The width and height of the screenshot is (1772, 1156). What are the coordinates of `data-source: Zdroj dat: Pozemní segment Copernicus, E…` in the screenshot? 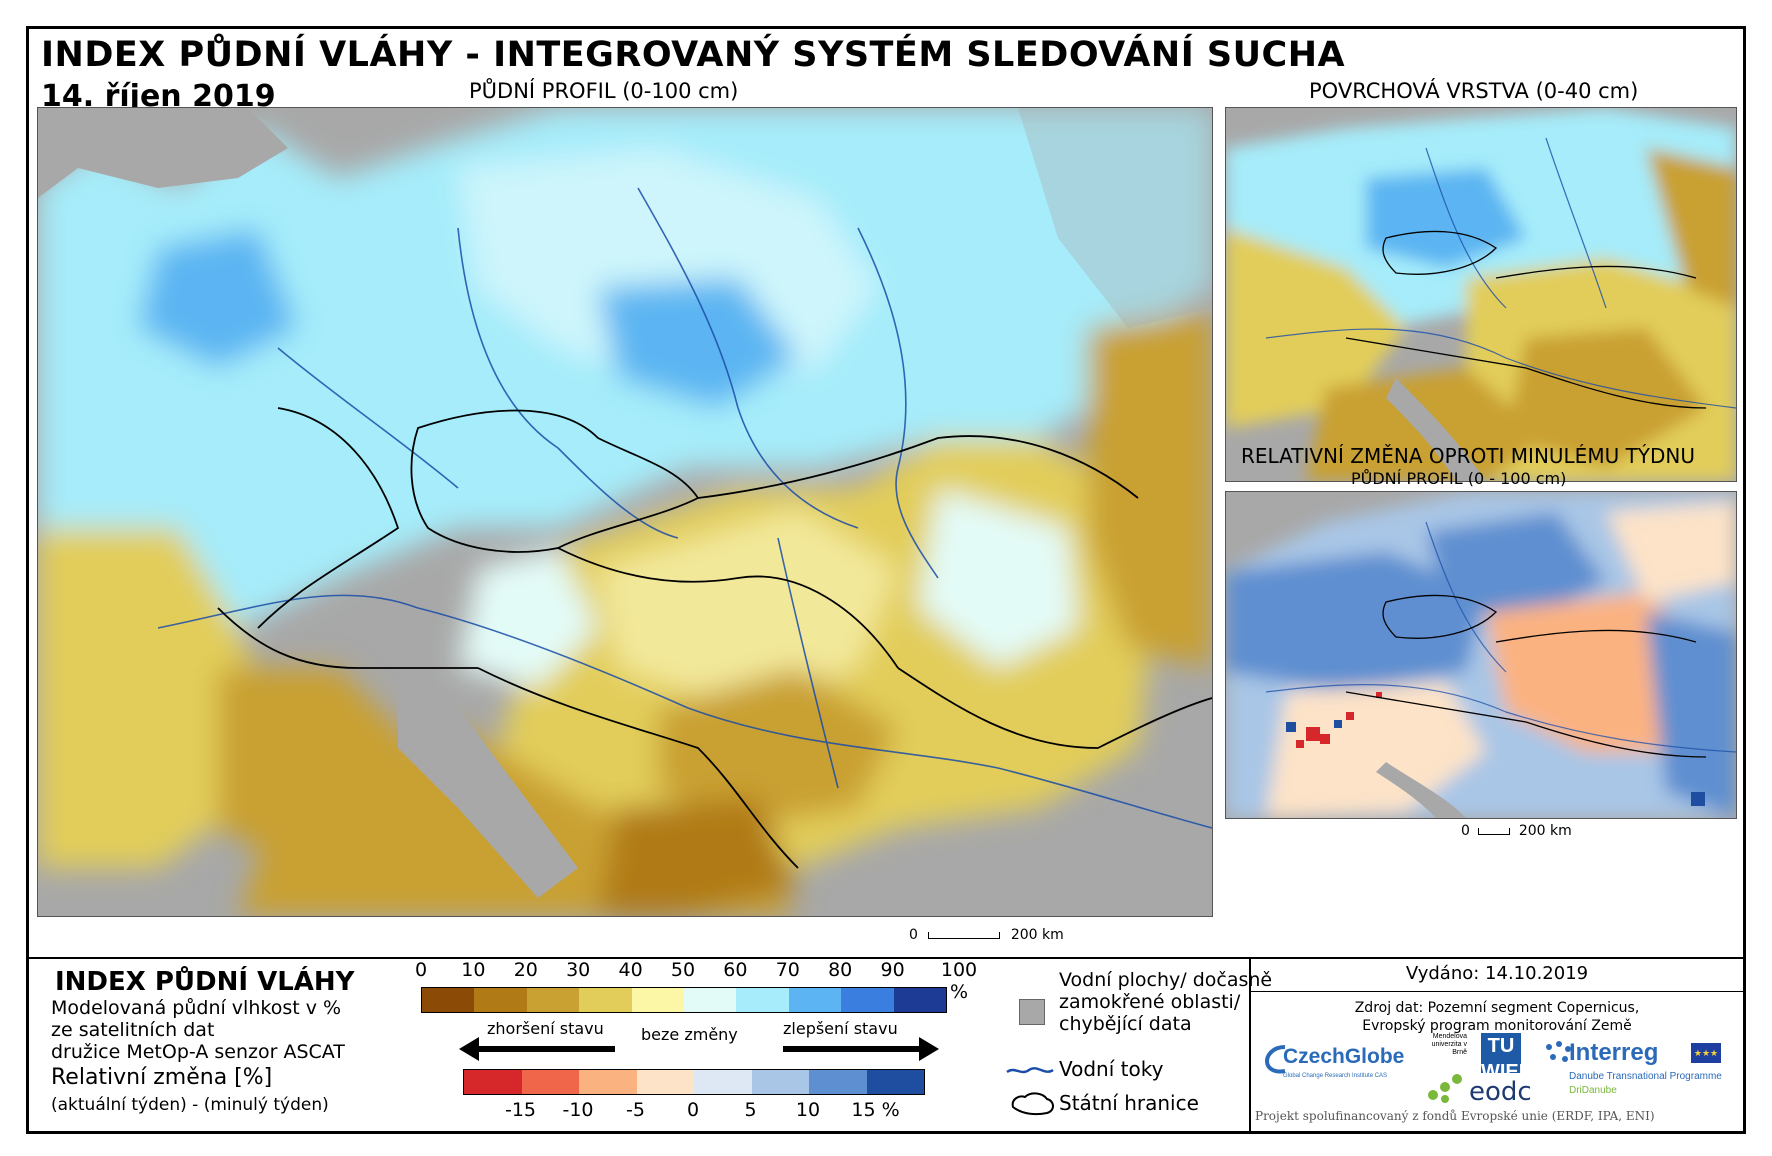 It's located at (1497, 1017).